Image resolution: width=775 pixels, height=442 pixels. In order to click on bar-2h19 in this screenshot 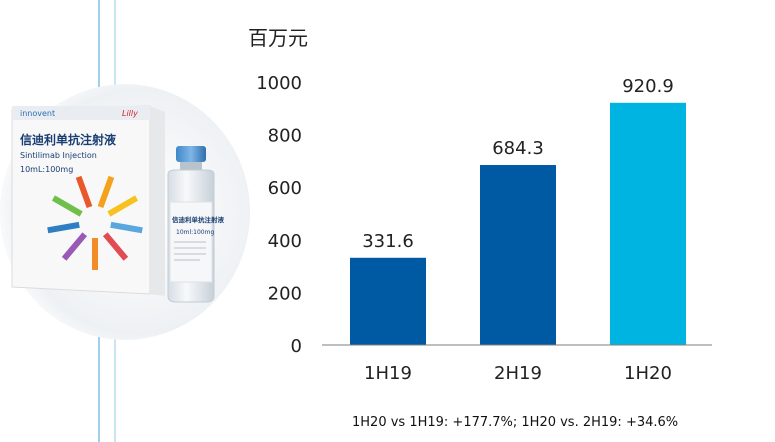, I will do `click(518, 255)`.